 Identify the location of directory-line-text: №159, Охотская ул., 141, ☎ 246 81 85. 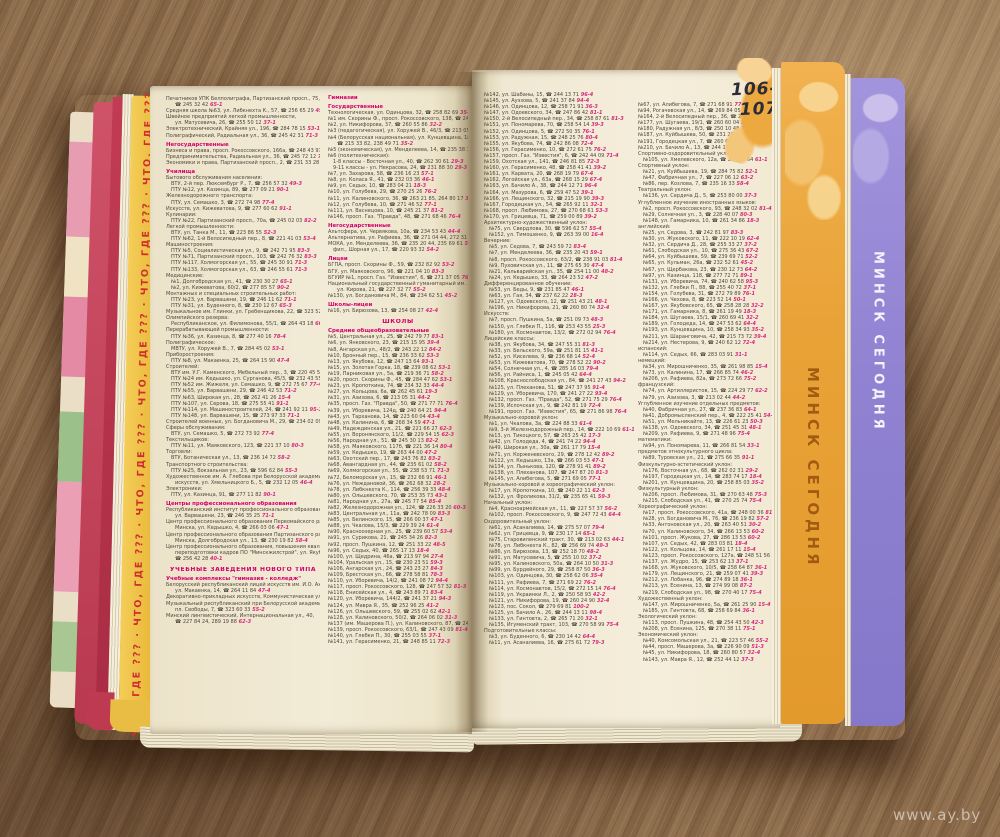
(535, 162).